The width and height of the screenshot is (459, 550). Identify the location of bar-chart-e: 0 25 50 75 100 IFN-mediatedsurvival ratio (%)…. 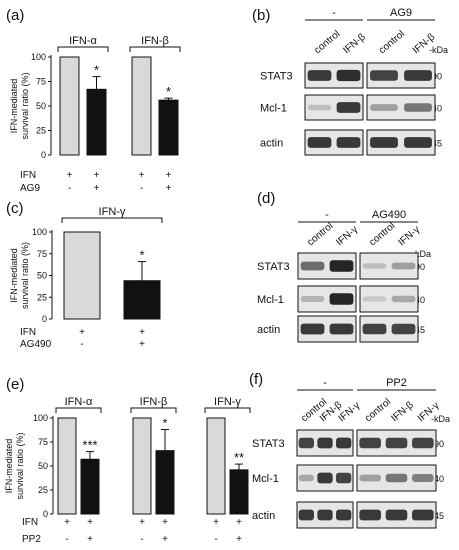
(127, 470).